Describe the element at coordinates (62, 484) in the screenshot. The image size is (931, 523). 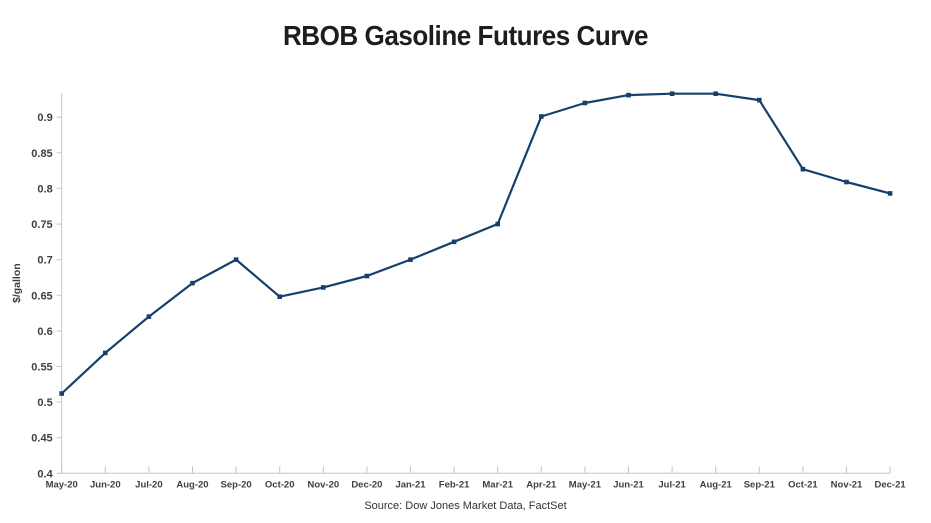
I see `x-tick-label: May-20` at that location.